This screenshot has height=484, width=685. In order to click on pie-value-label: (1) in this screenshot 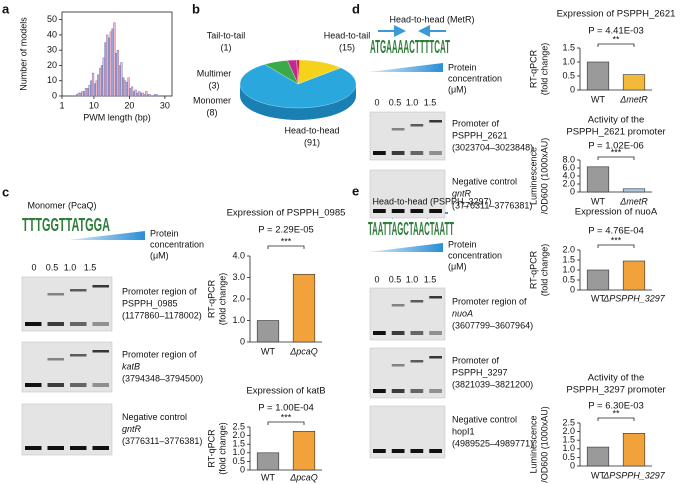, I will do `click(226, 47)`.